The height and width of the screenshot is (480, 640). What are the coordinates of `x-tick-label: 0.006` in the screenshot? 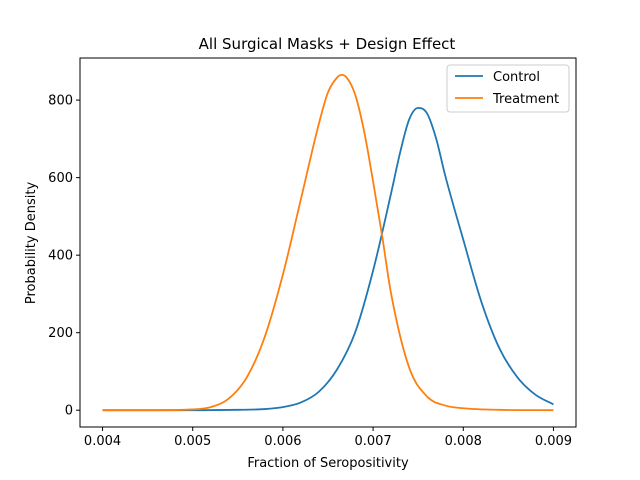 It's located at (282, 441).